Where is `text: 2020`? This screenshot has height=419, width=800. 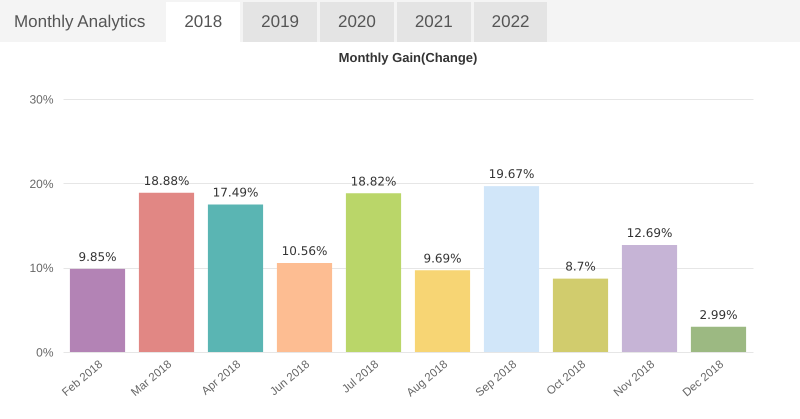 text: 2020 is located at coordinates (357, 22).